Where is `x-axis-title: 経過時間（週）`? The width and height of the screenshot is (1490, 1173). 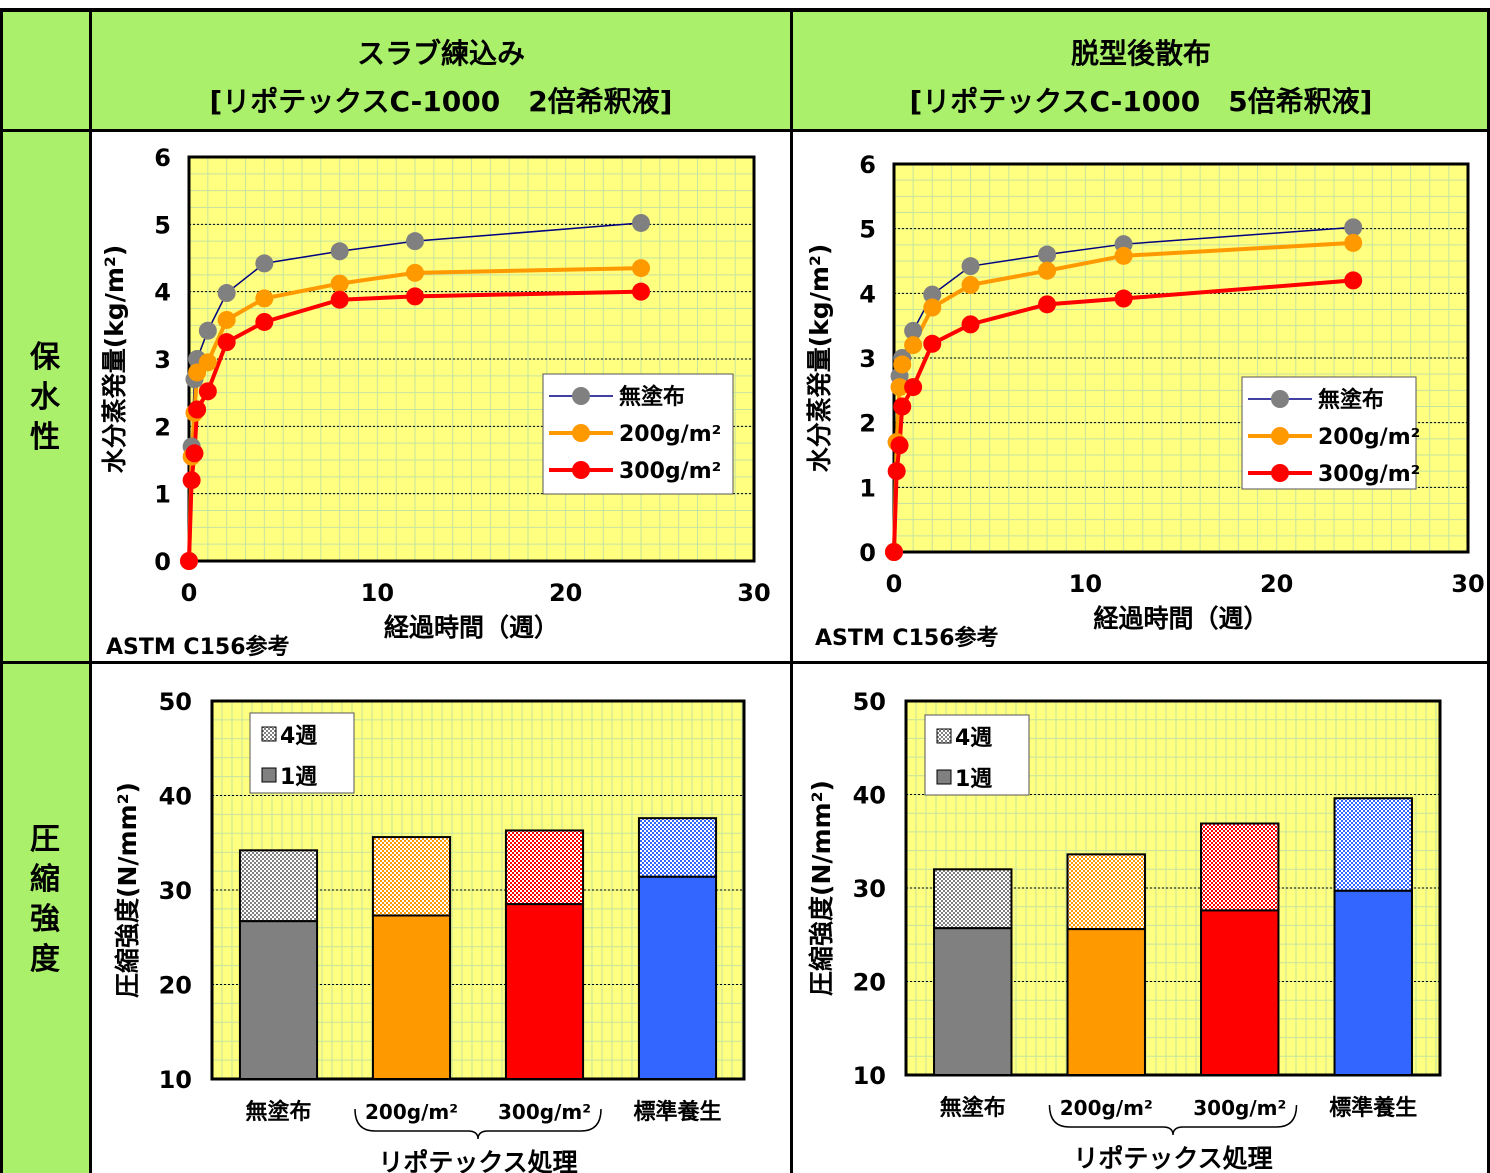 x-axis-title: 経過時間（週） is located at coordinates (1180, 618).